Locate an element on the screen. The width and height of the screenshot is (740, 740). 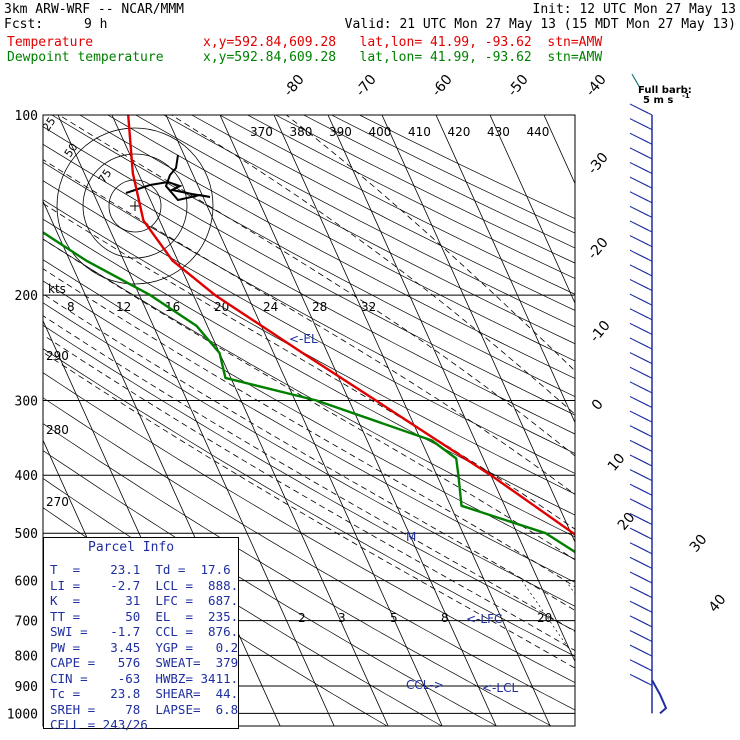
pressure-tick-label: 300 is located at coordinates (26, 401).